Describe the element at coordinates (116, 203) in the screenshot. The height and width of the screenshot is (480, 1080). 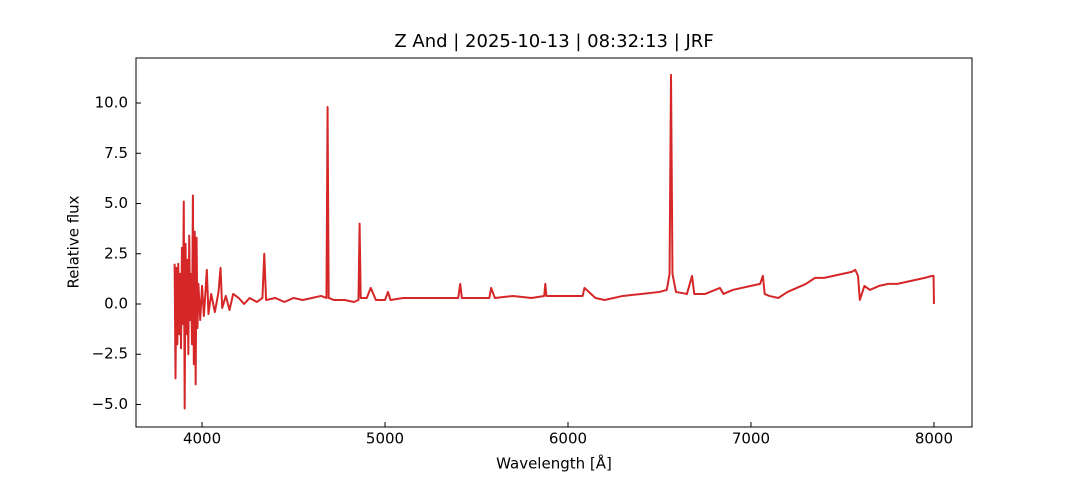
I see `y-tick-label: 5.0` at that location.